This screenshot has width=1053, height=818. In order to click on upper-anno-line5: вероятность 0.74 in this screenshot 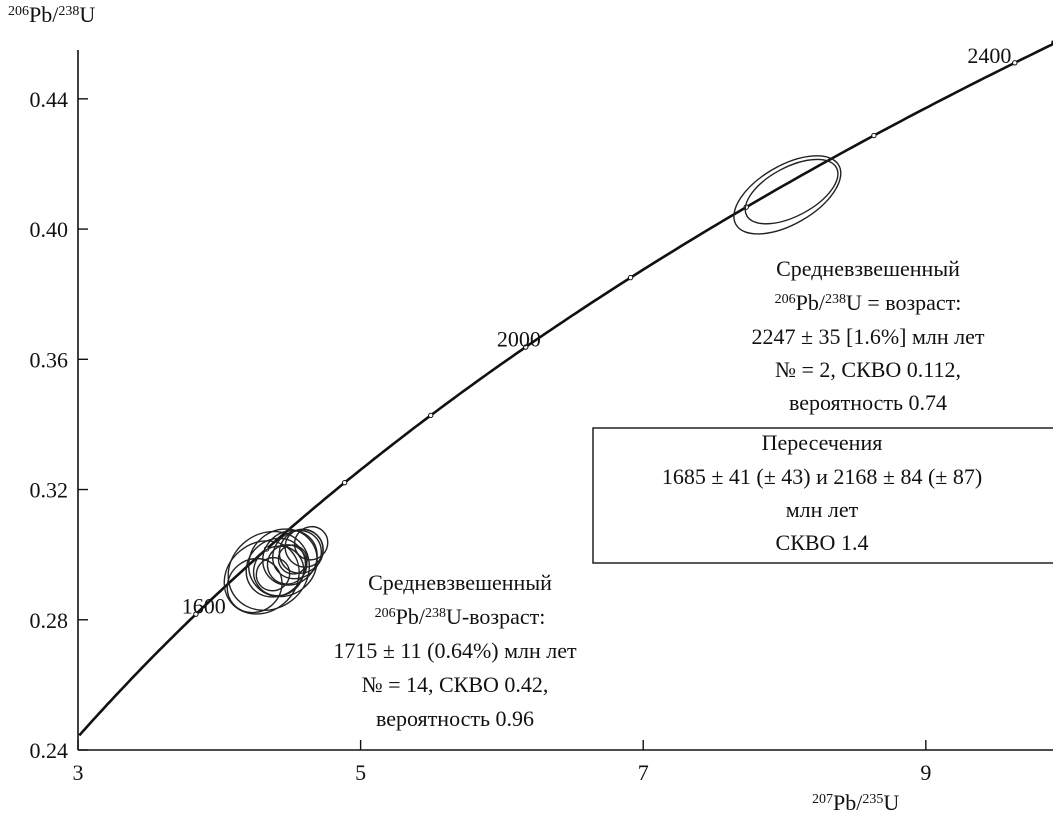, I will do `click(868, 402)`.